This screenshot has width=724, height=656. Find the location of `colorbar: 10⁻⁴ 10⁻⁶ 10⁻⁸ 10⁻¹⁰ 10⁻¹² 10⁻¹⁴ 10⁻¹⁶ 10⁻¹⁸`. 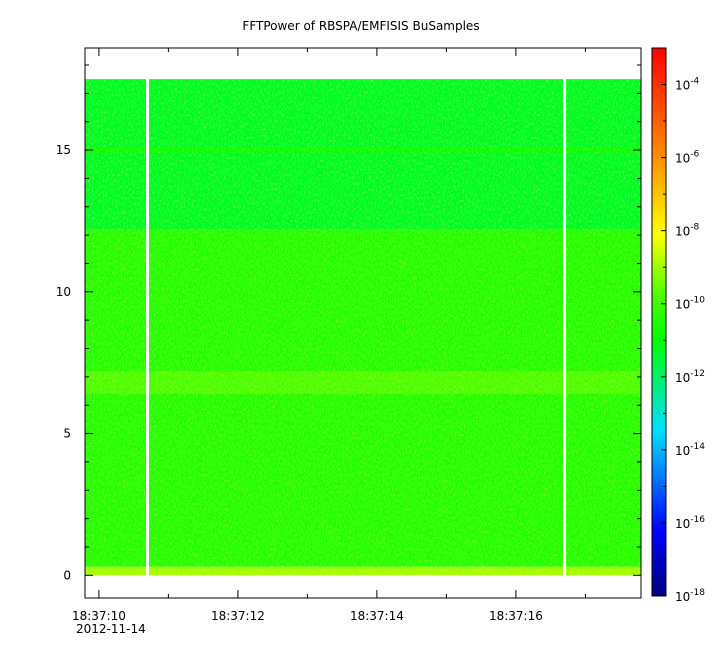

colorbar: 10⁻⁴ 10⁻⁶ 10⁻⁸ 10⁻¹⁰ 10⁻¹² 10⁻¹⁴ 10⁻¹⁶ 10⁻¹⁸ is located at coordinates (678, 325).